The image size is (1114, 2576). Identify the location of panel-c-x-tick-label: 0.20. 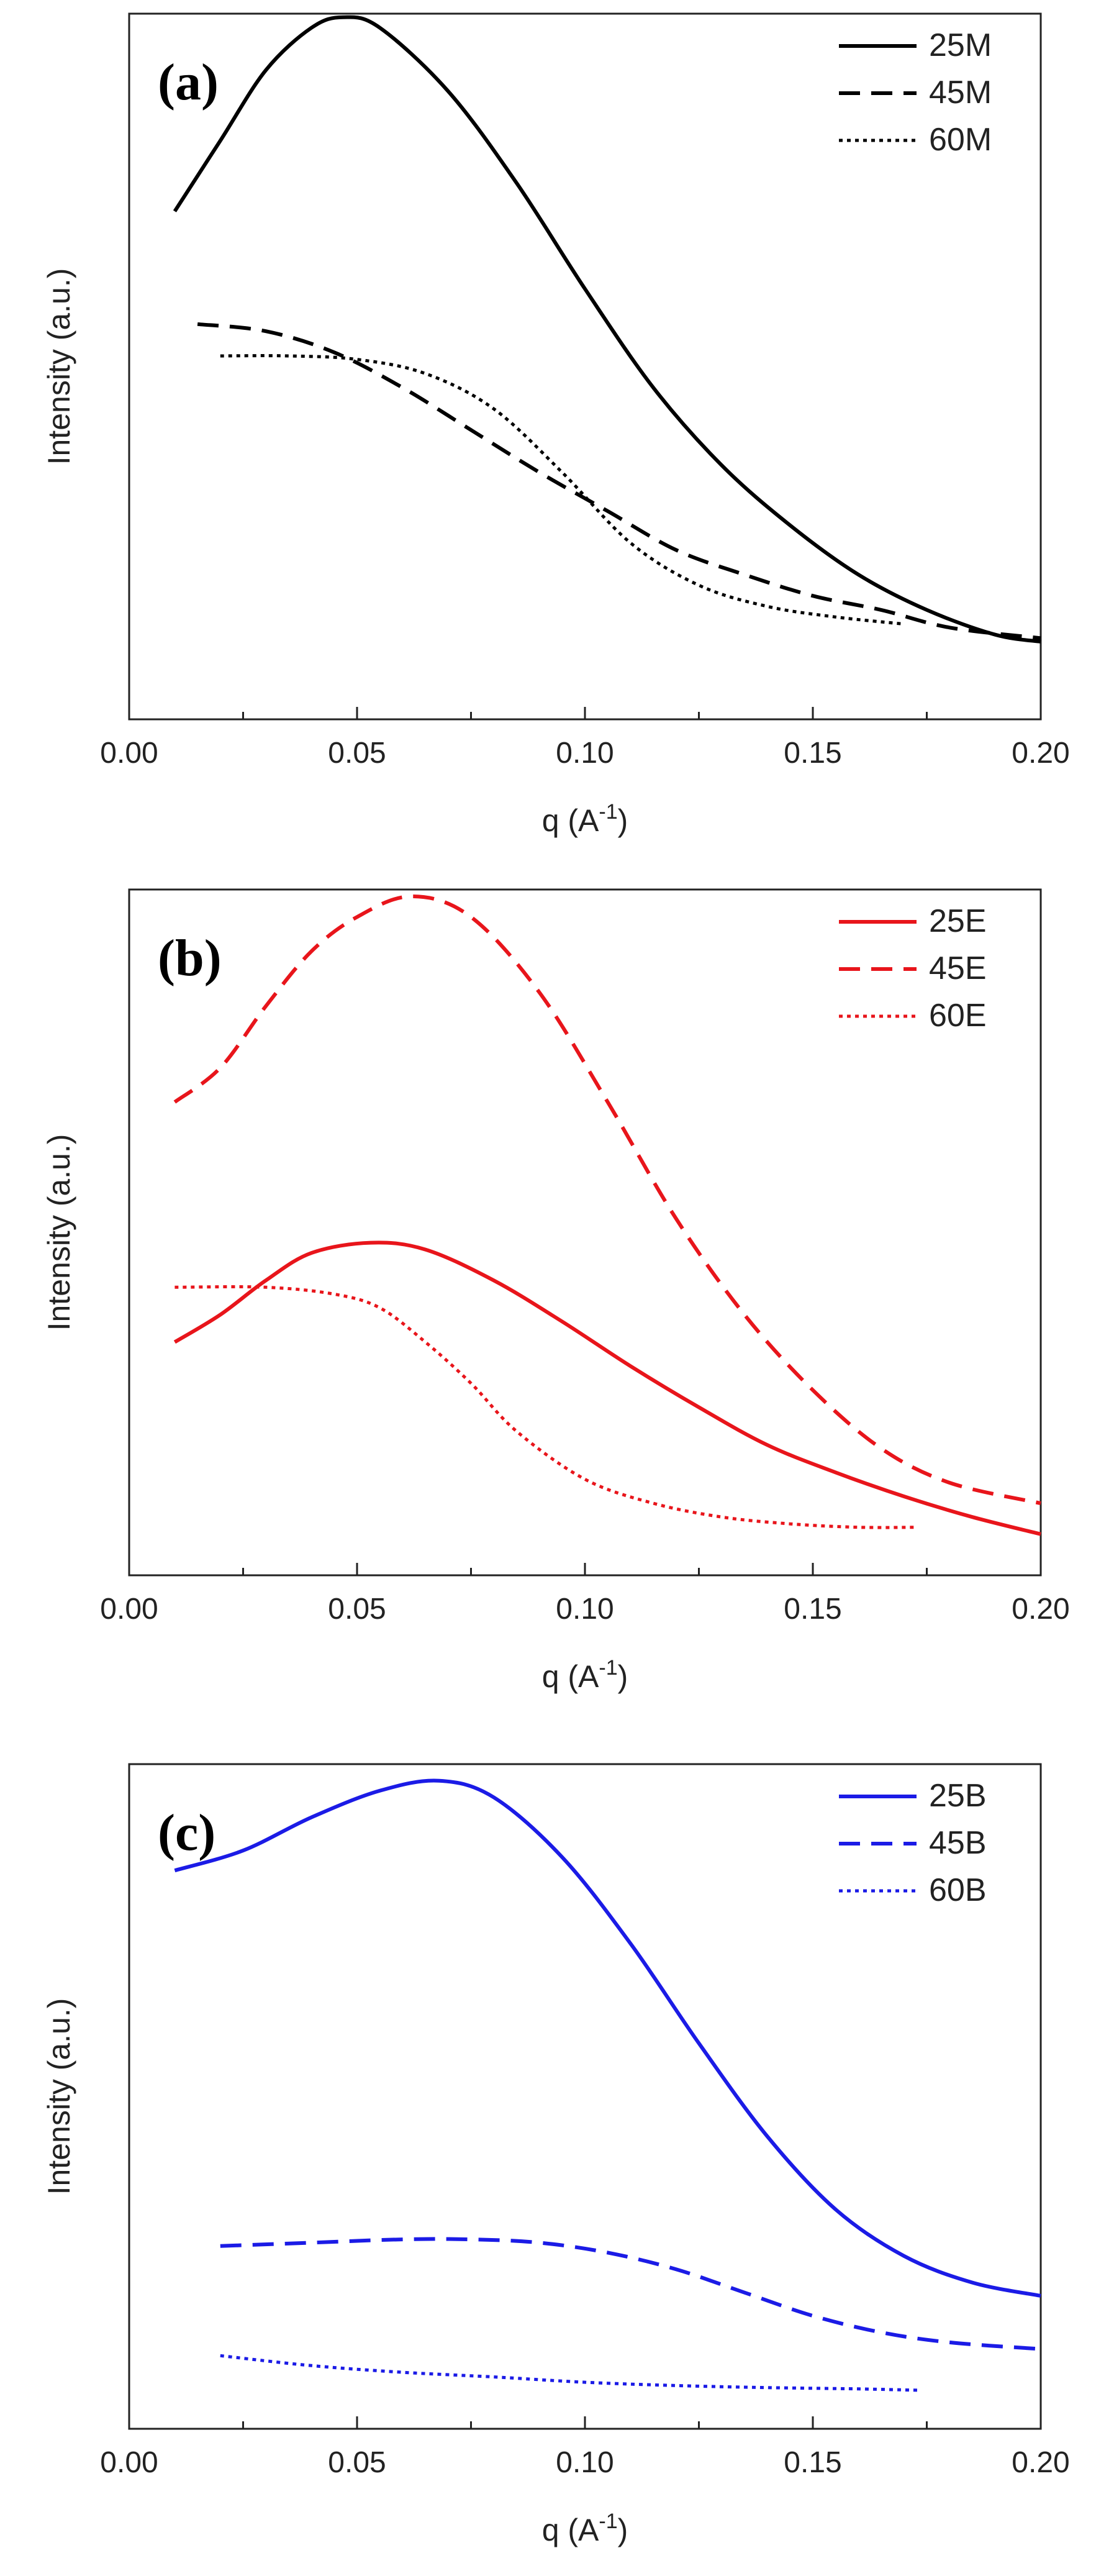
(1040, 2462).